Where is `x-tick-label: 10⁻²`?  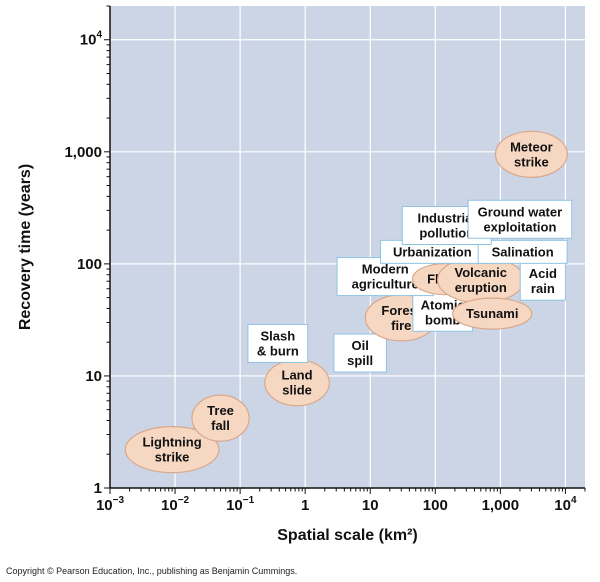 x-tick-label: 10⁻² is located at coordinates (175, 504).